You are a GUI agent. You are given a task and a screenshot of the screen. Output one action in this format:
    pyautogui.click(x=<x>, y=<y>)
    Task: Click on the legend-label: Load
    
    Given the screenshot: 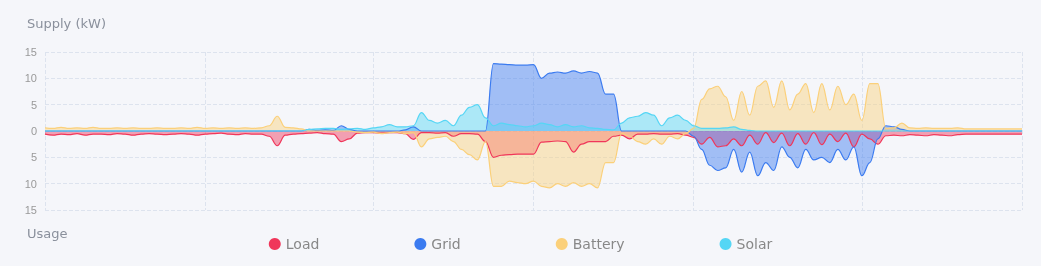 What is the action you would take?
    pyautogui.click(x=302, y=244)
    